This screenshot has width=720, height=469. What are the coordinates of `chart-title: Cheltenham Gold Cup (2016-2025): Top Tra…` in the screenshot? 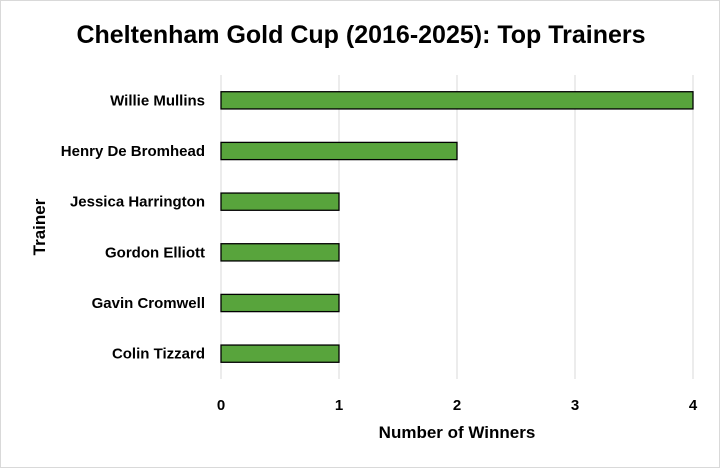 It's located at (360, 35).